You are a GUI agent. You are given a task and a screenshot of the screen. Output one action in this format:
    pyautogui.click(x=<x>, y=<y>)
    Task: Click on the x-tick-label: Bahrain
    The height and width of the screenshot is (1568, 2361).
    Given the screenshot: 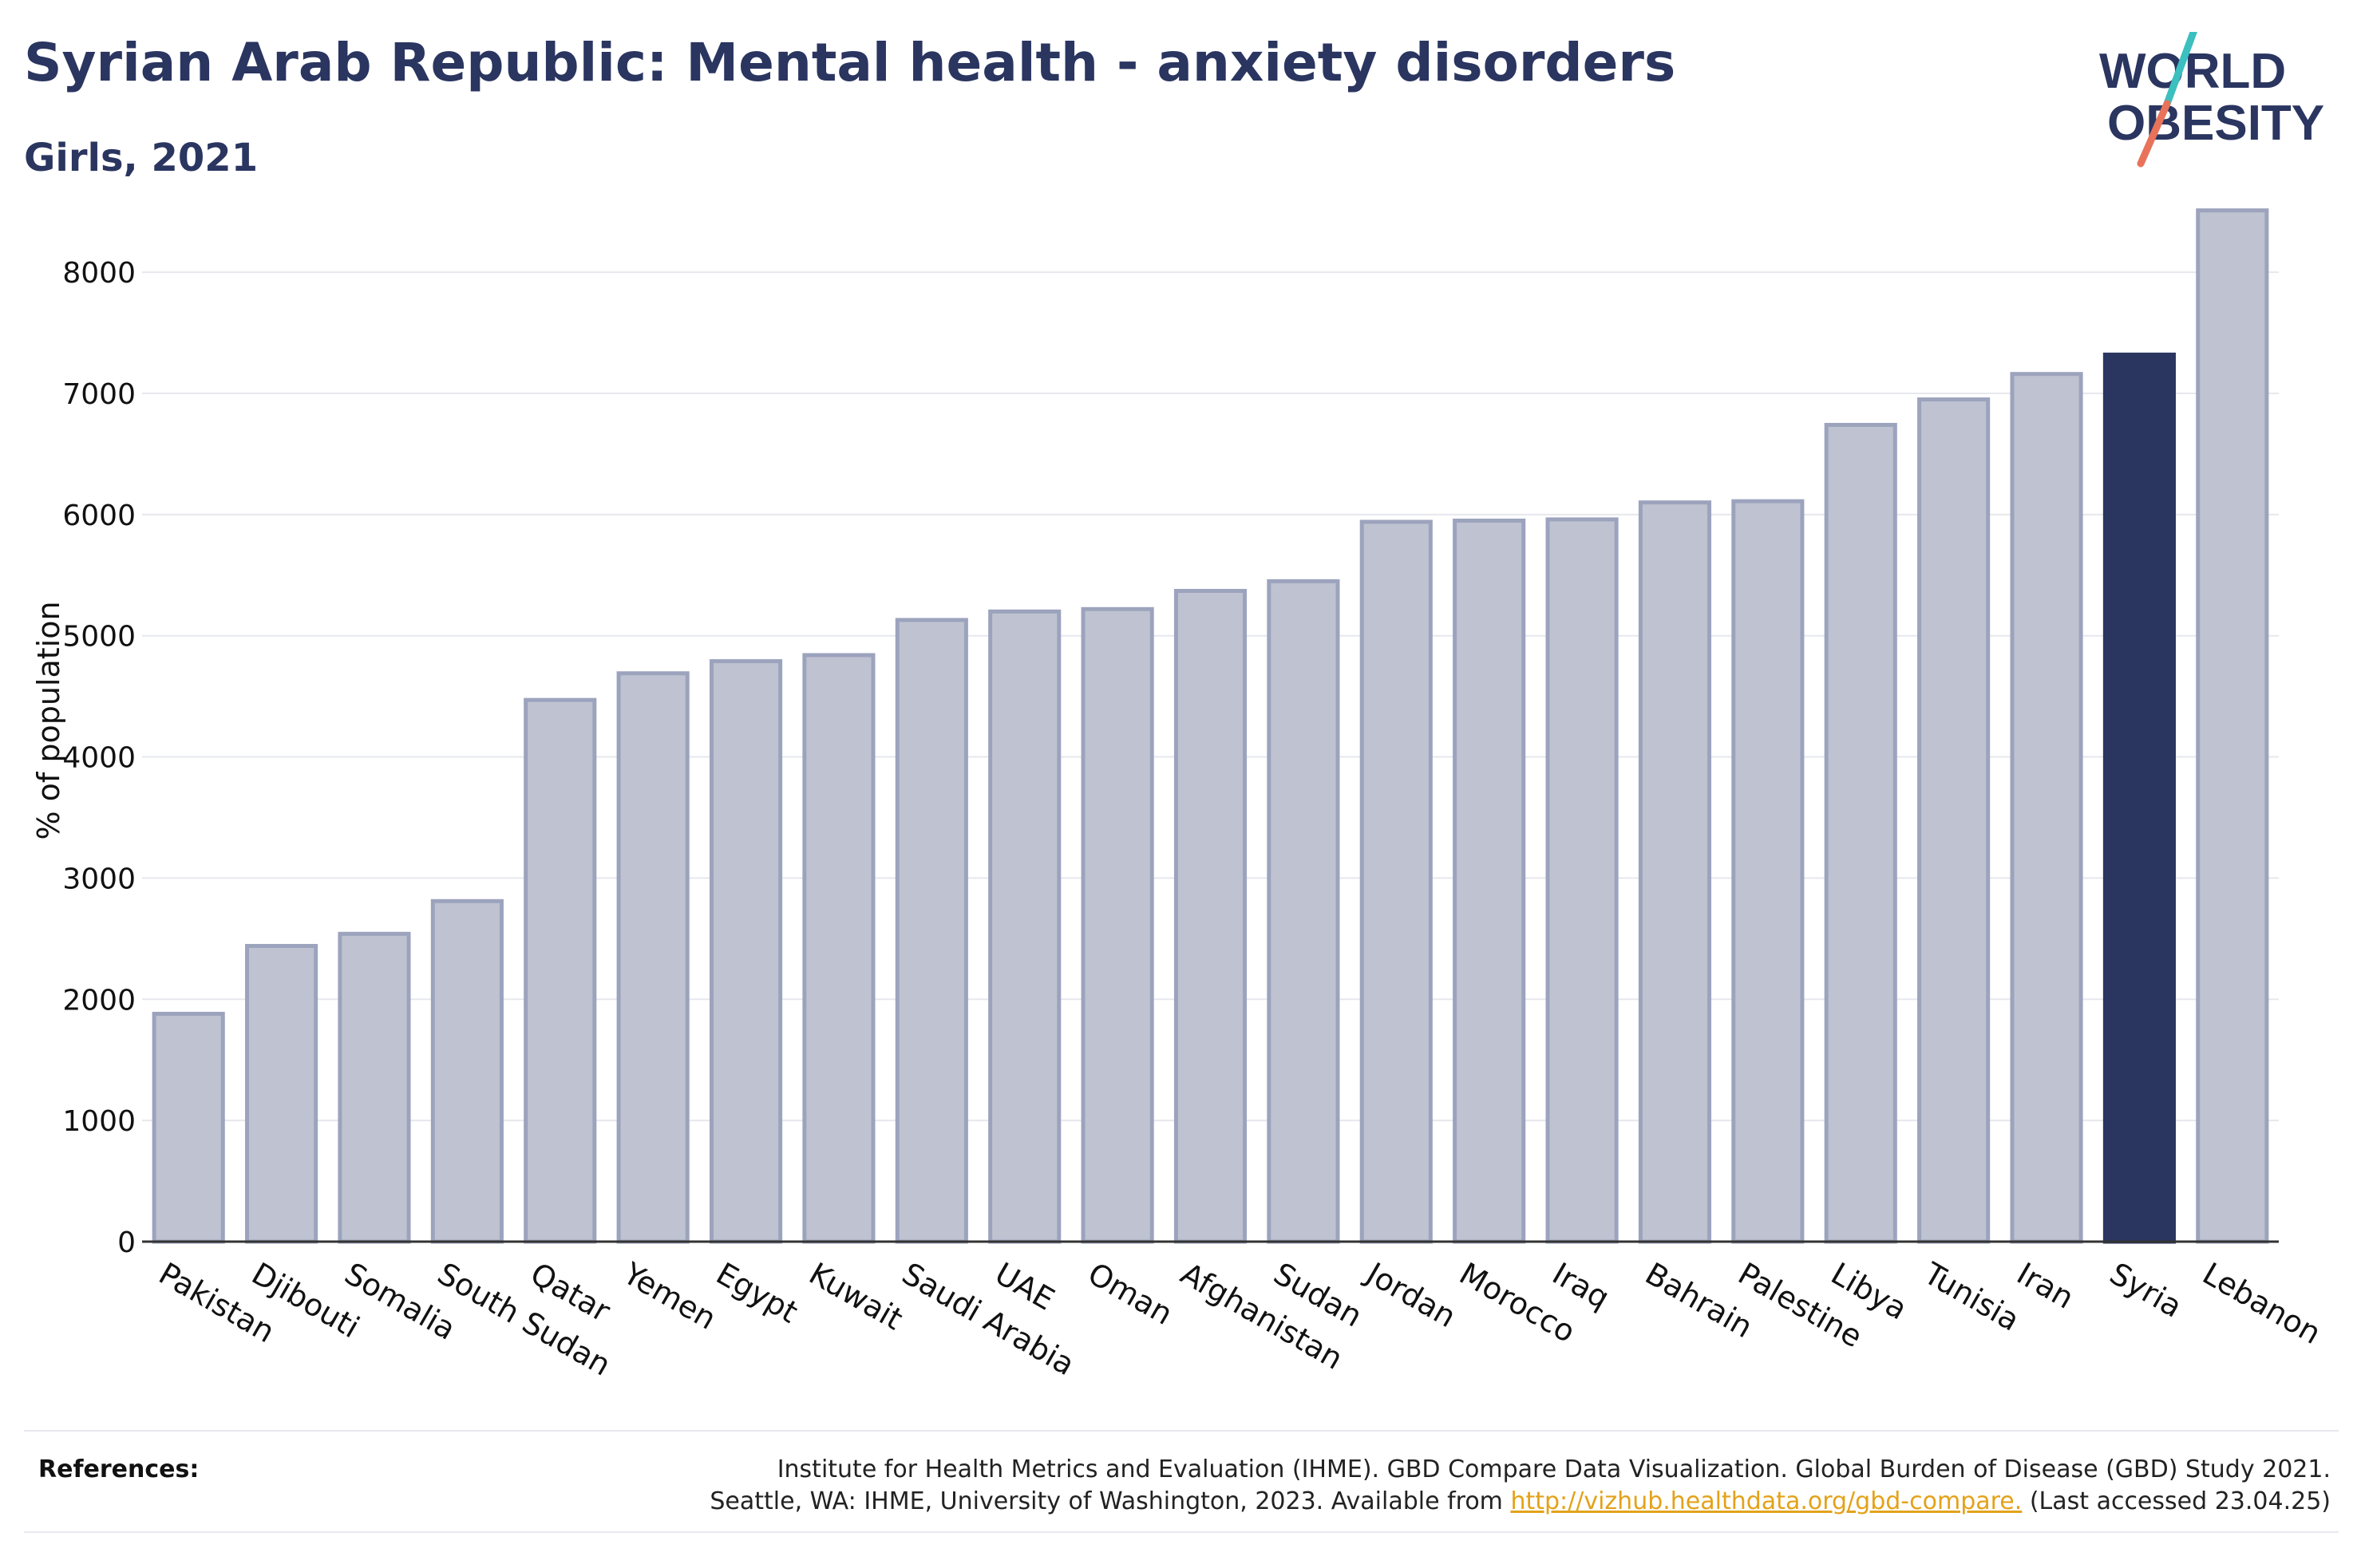 What is the action you would take?
    pyautogui.click(x=1698, y=1300)
    